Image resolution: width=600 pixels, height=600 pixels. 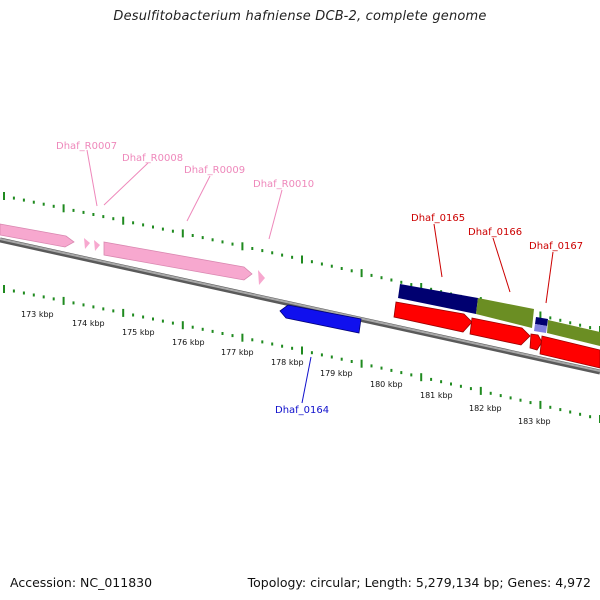 I want to click on scale-label: 180 kbp, so click(x=386, y=384).